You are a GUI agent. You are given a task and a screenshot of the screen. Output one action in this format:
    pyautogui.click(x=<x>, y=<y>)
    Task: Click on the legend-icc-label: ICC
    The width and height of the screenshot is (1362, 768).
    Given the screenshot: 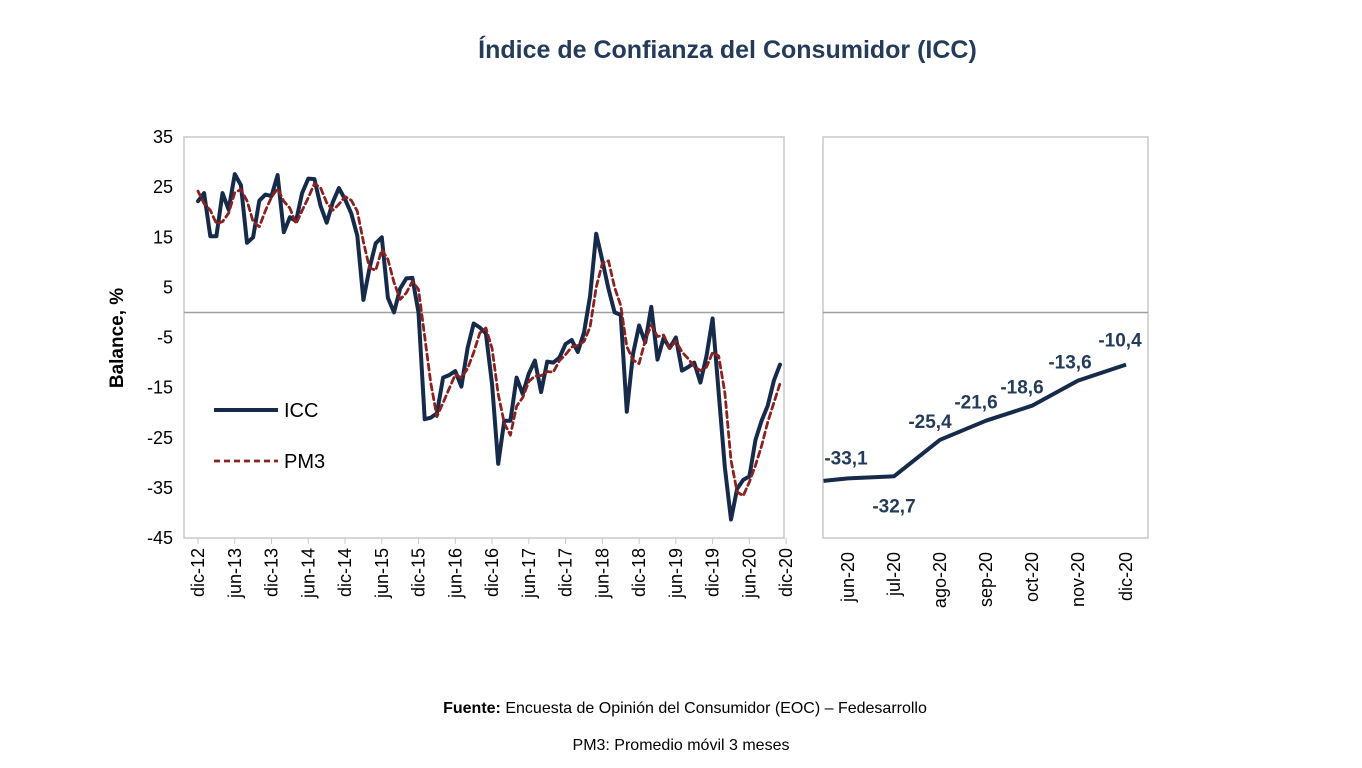 What is the action you would take?
    pyautogui.click(x=301, y=411)
    